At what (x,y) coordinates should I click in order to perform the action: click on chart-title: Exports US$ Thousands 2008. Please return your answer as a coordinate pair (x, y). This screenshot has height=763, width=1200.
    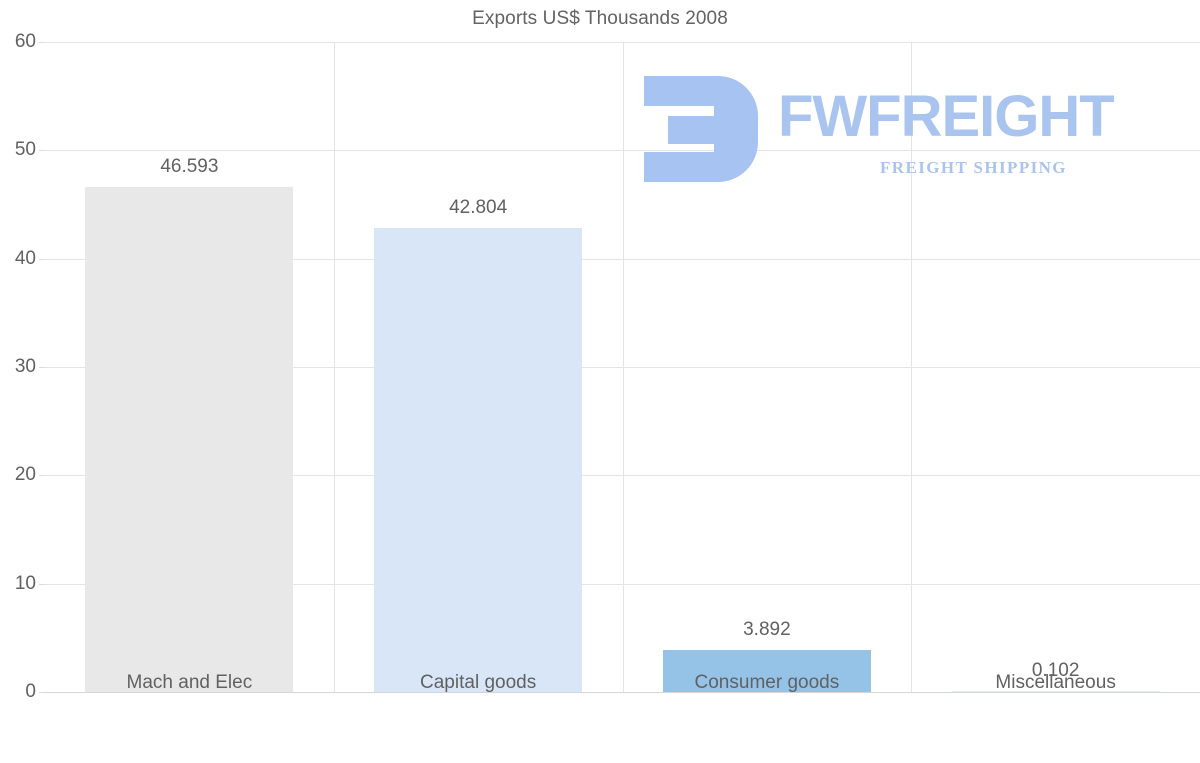
    Looking at the image, I should click on (600, 18).